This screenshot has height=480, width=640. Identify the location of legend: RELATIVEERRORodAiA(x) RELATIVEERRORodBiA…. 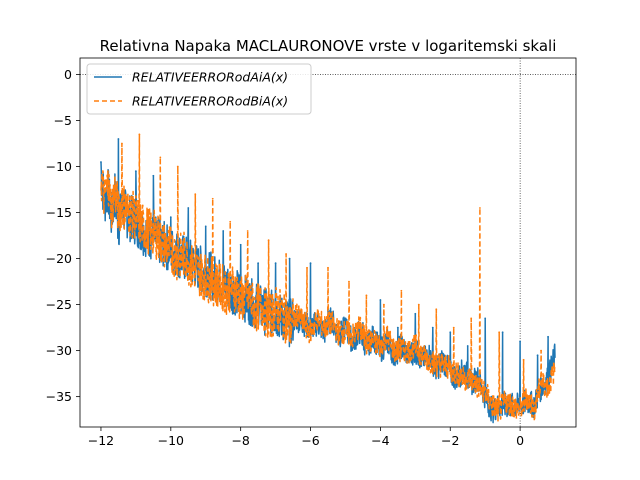
(199, 89).